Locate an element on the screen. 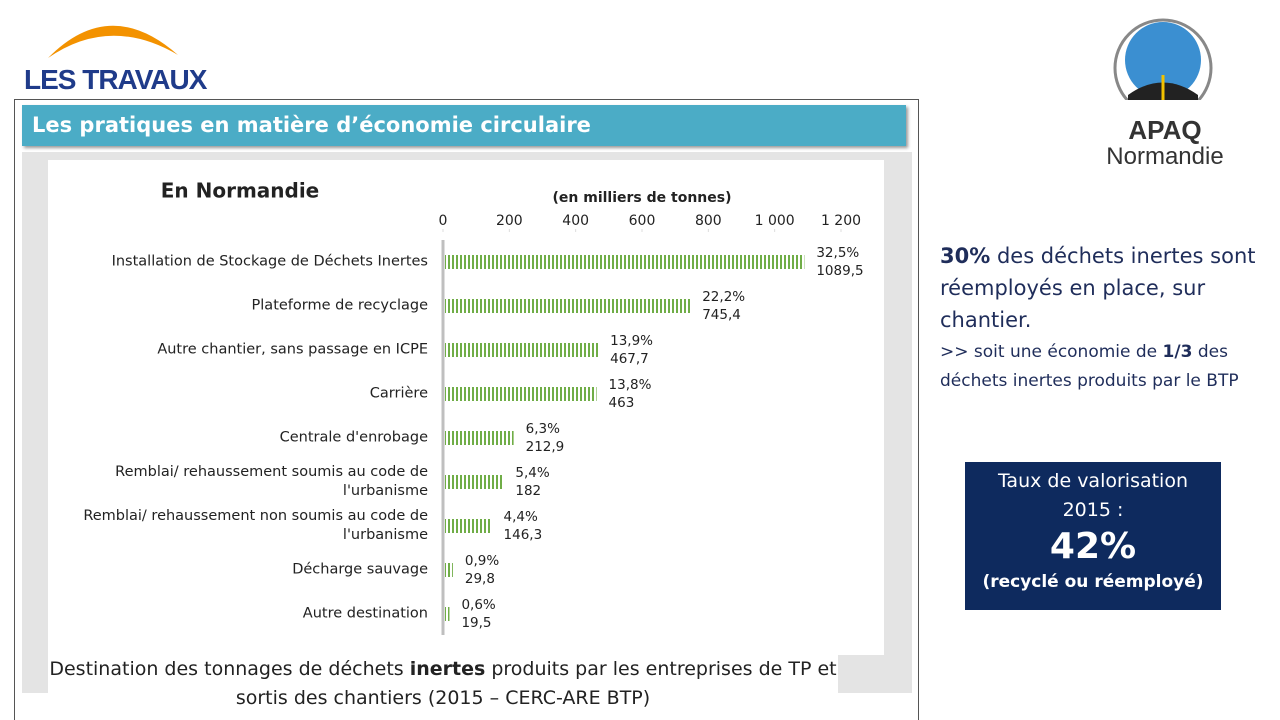  brand: LES TRAVAUX is located at coordinates (115, 79).